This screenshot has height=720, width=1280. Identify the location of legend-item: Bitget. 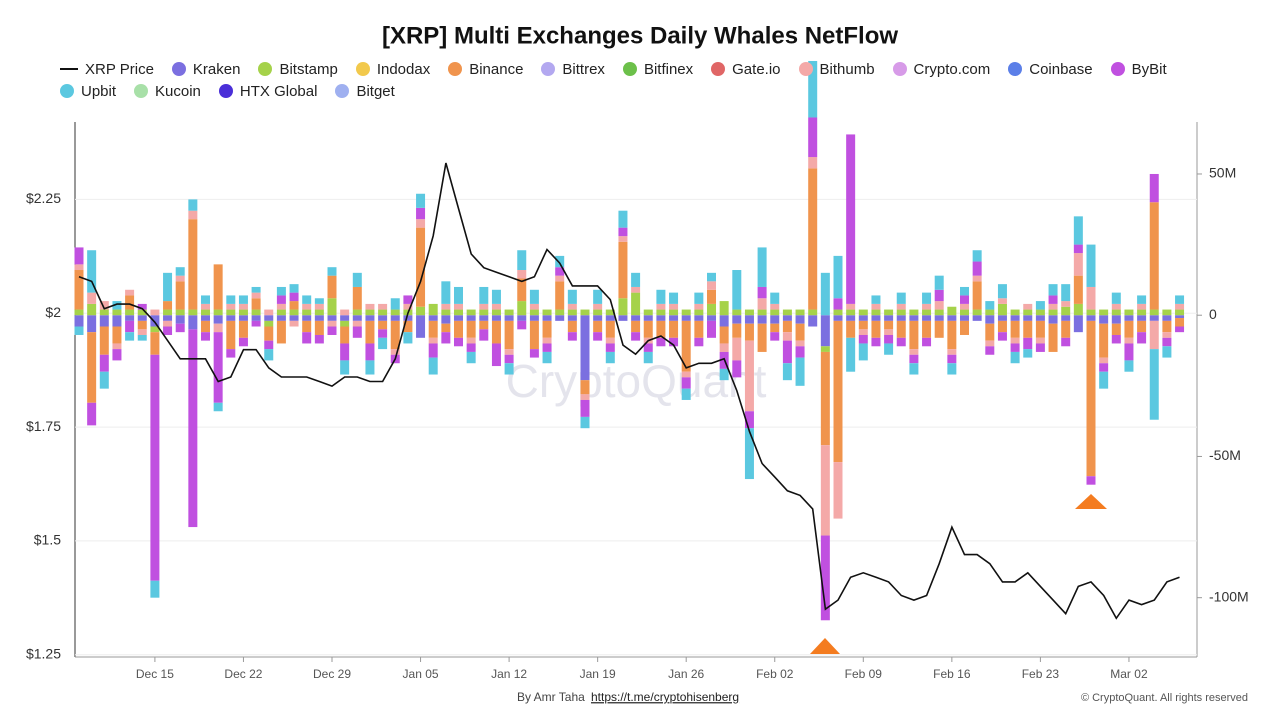
(365, 91).